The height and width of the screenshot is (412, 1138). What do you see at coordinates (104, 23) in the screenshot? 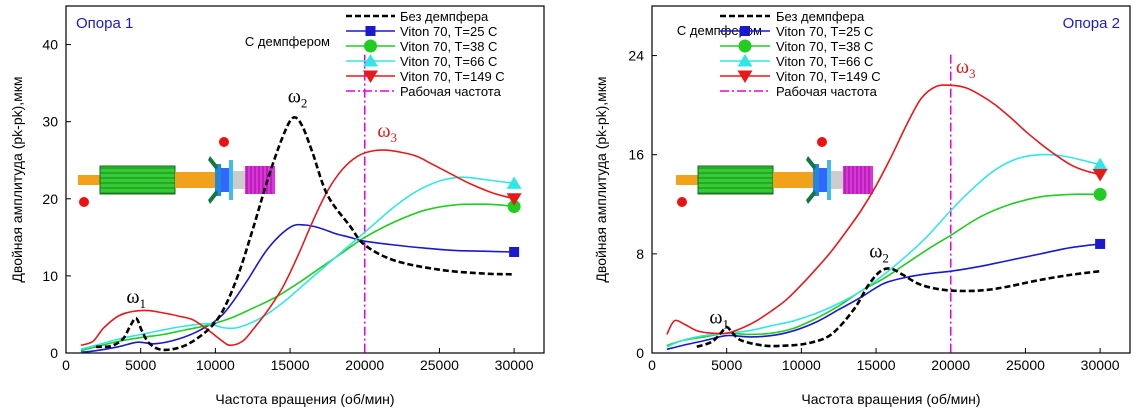
I see `bearing-label: Опора 1` at bounding box center [104, 23].